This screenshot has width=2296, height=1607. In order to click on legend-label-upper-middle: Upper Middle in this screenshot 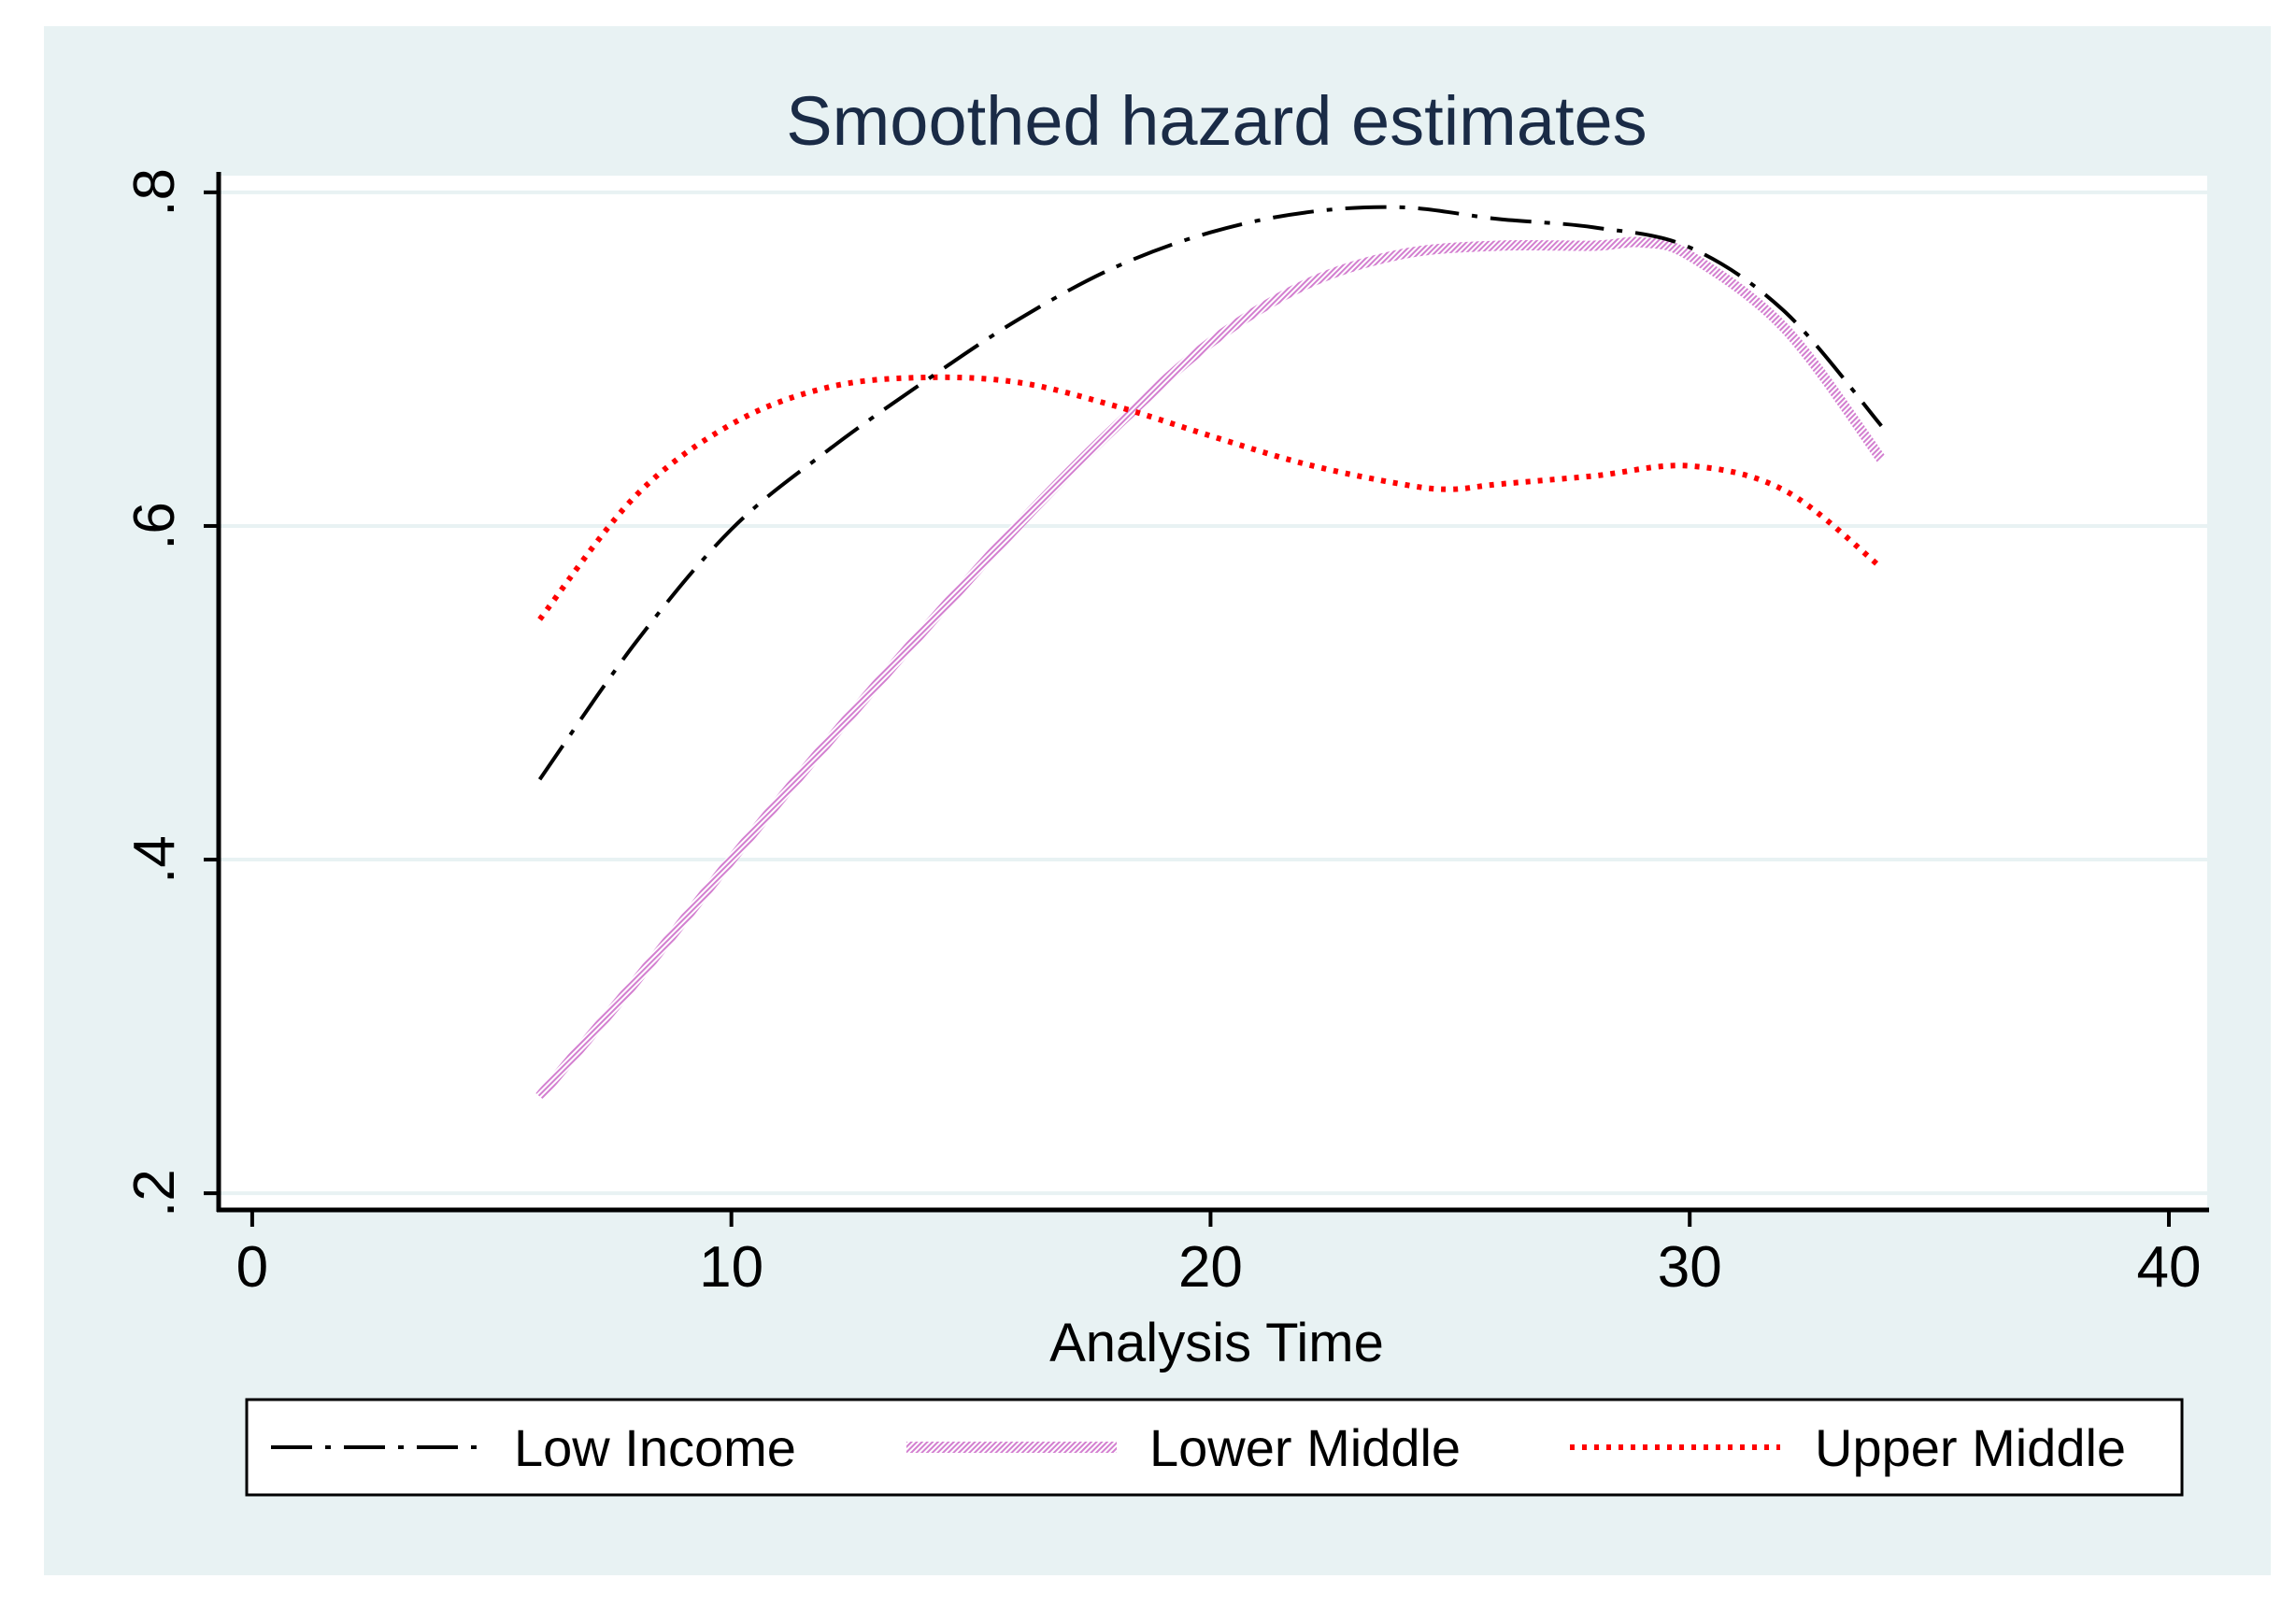, I will do `click(1970, 1447)`.